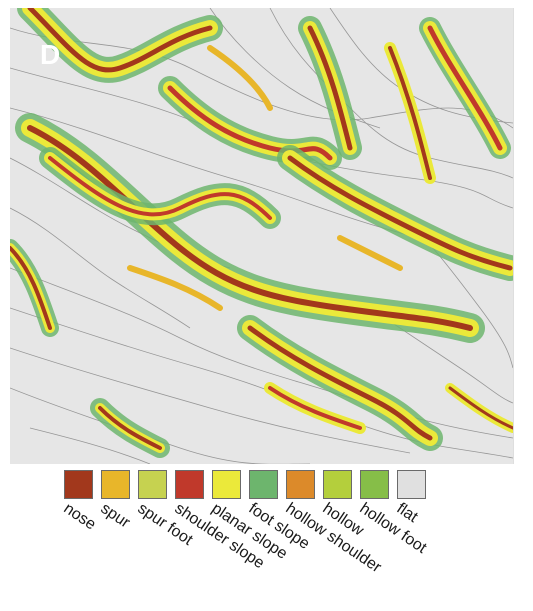 The height and width of the screenshot is (611, 533). I want to click on legend-label-spur: spur, so click(115, 516).